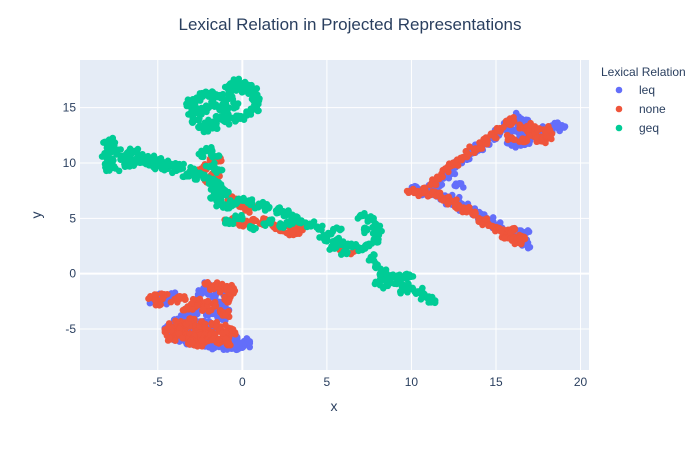  I want to click on legend: Lexical Relation leq none geq, so click(643, 100).